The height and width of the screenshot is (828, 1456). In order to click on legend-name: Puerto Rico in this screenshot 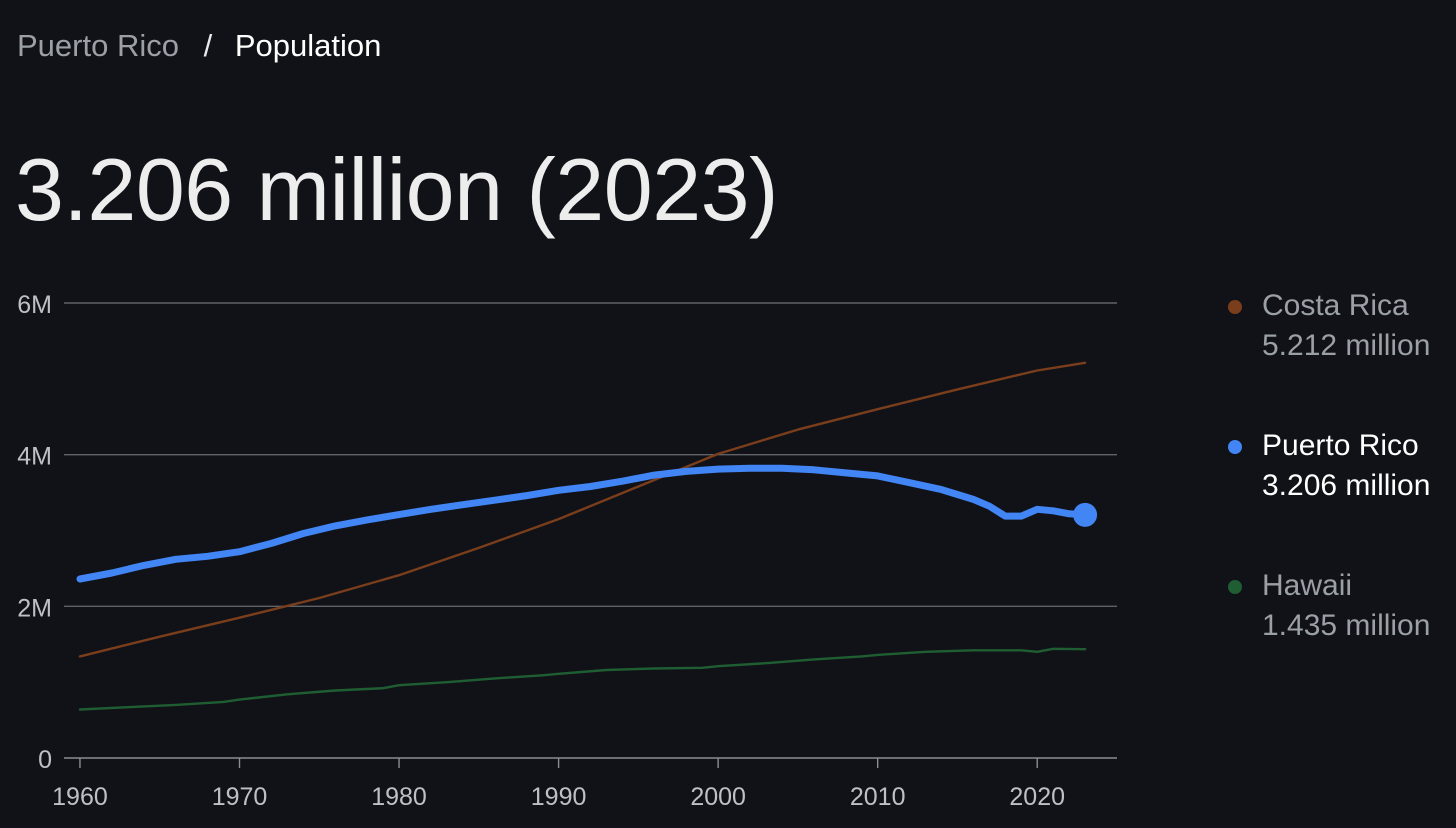, I will do `click(1340, 445)`.